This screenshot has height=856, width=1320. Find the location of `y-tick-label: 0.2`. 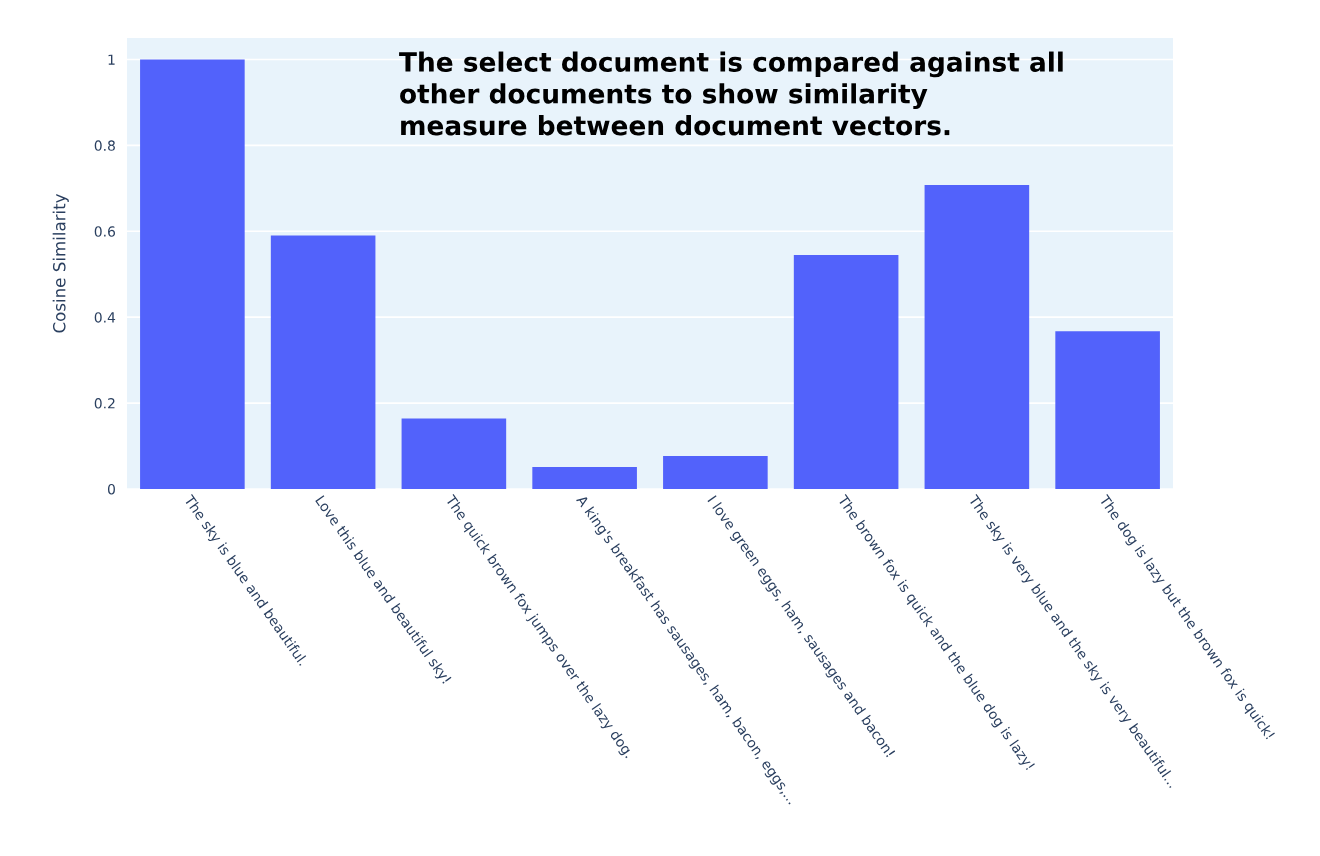

y-tick-label: 0.2 is located at coordinates (104, 403).